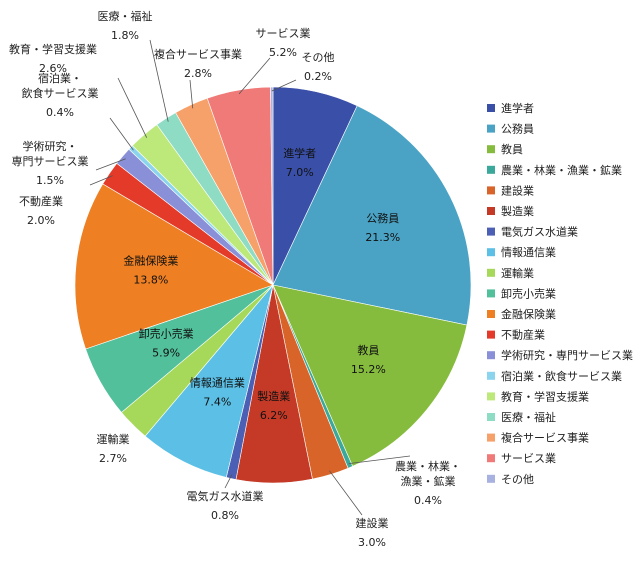  What do you see at coordinates (382, 237) in the screenshot?
I see `slice-value-label: 21.3%` at bounding box center [382, 237].